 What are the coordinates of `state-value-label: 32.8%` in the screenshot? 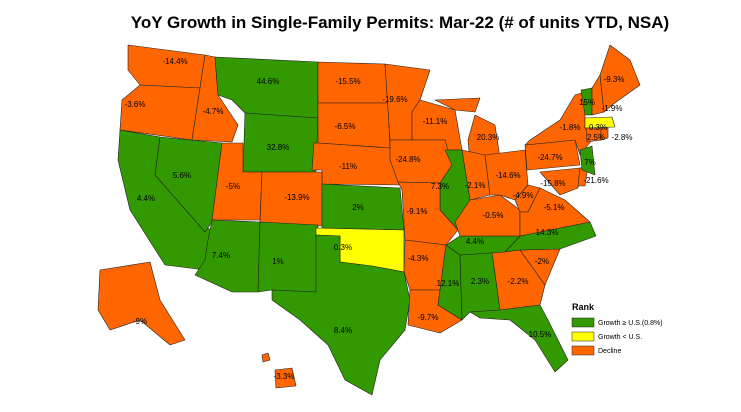 It's located at (278, 147).